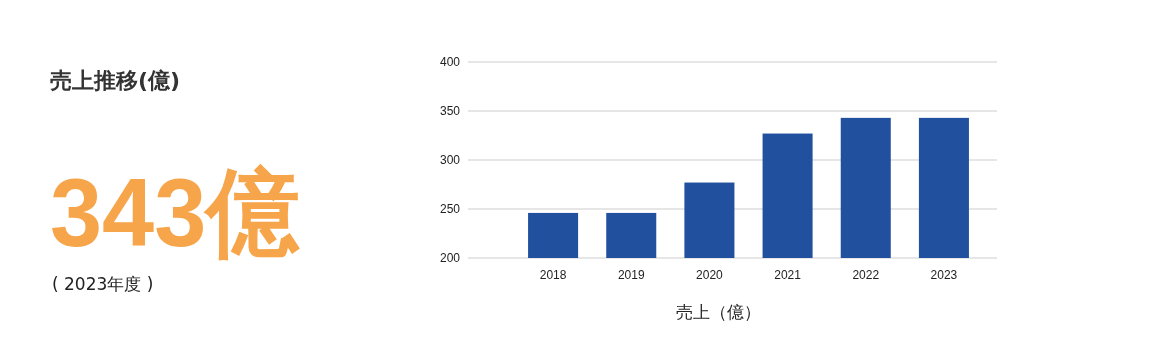  What do you see at coordinates (115, 80) in the screenshot?
I see `text: 売上推移(億)` at bounding box center [115, 80].